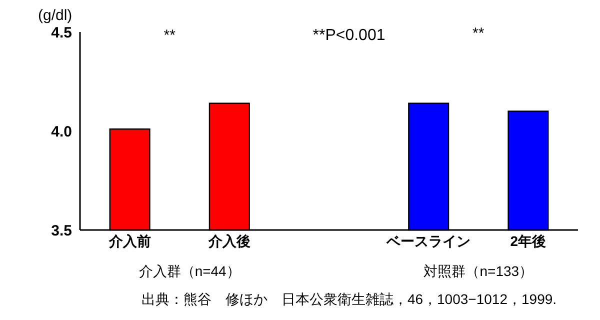 The width and height of the screenshot is (600, 320). Describe the element at coordinates (61, 131) in the screenshot. I see `y-tick-label: 4.0` at that location.